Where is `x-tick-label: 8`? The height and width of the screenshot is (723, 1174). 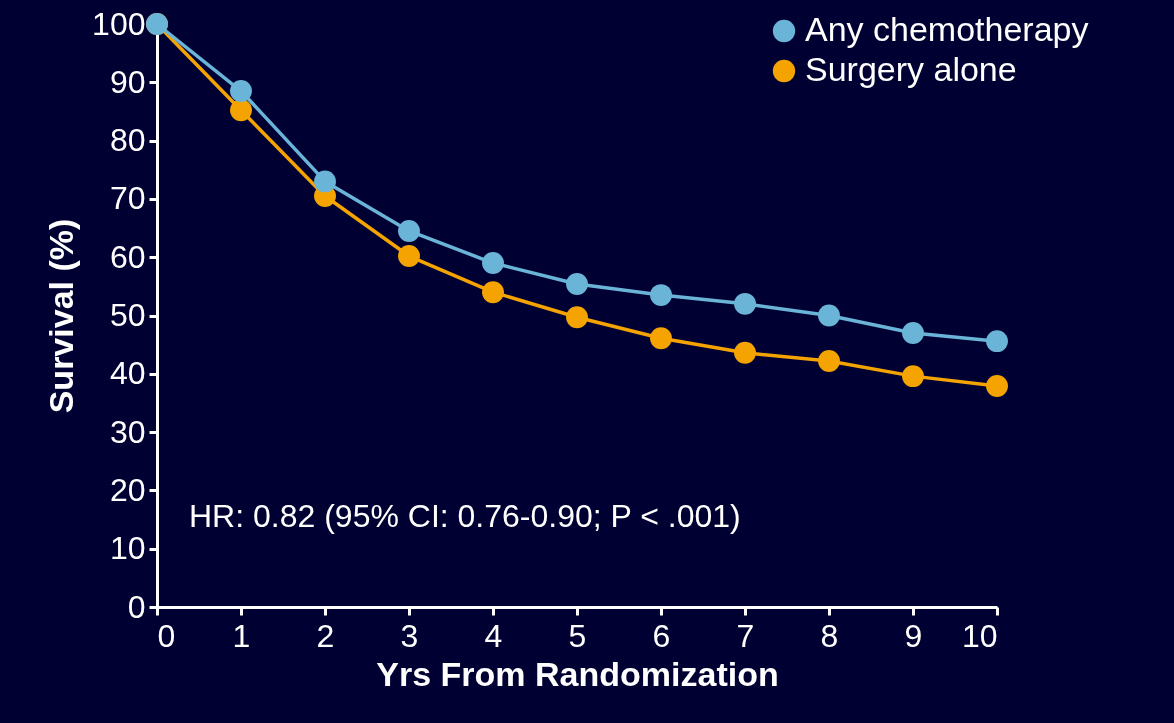
x-tick-label: 8 is located at coordinates (829, 635).